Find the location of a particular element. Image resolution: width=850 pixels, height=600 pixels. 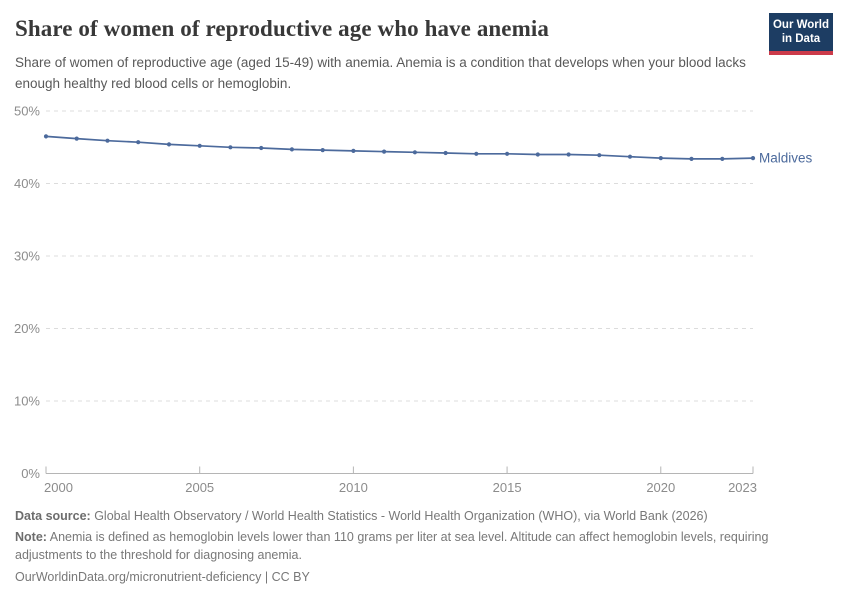

x-tick-label: 2005 is located at coordinates (199, 487).